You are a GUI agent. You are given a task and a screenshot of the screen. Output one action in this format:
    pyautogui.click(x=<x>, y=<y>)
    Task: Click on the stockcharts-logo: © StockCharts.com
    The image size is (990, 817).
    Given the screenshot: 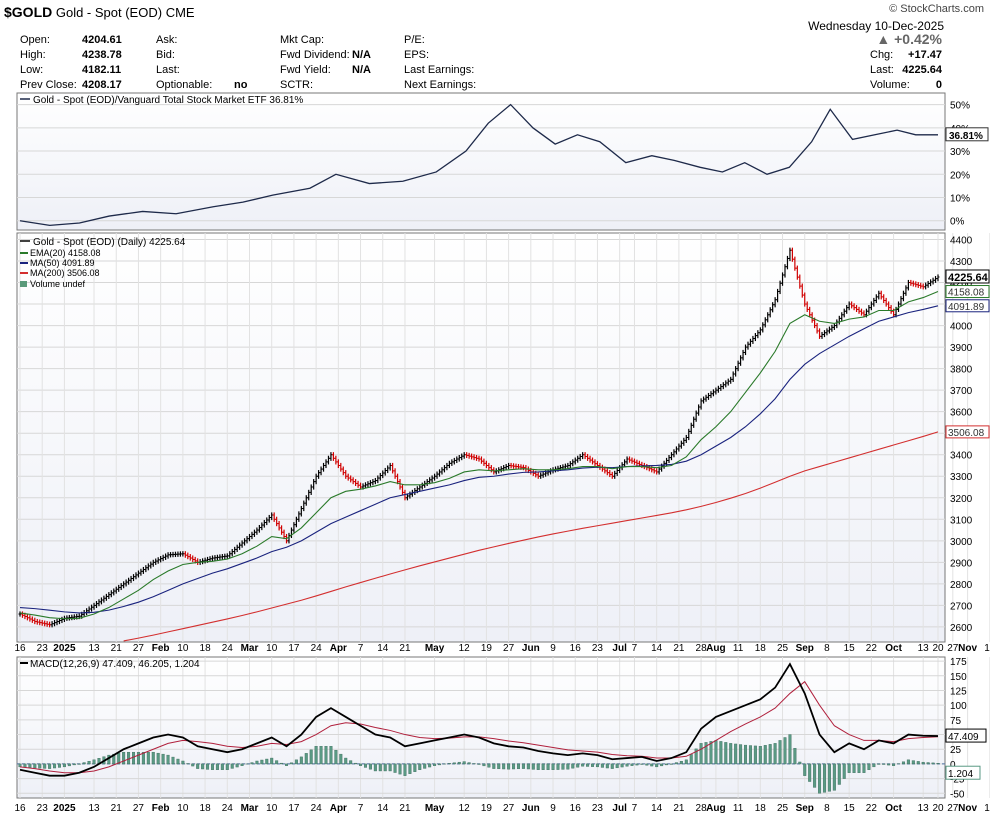 What is the action you would take?
    pyautogui.click(x=936, y=9)
    